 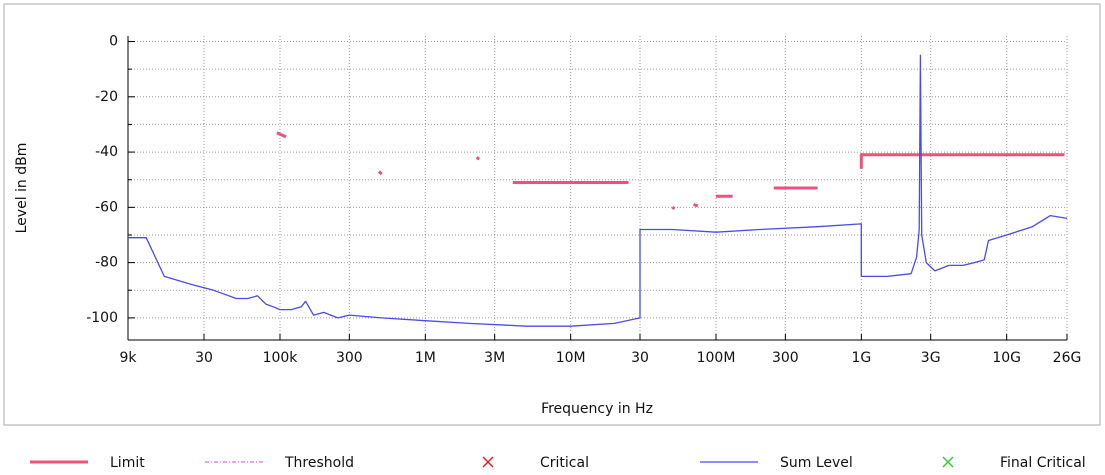 What do you see at coordinates (319, 463) in the screenshot?
I see `legend-label: Threshold` at bounding box center [319, 463].